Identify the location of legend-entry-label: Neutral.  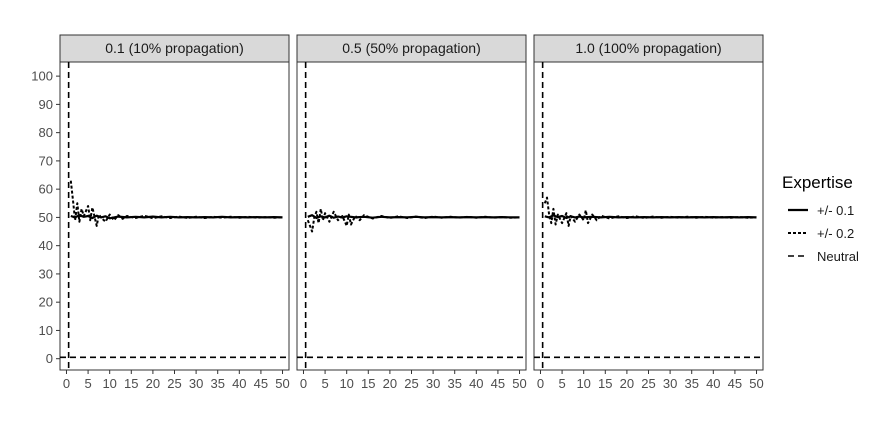
(838, 256).